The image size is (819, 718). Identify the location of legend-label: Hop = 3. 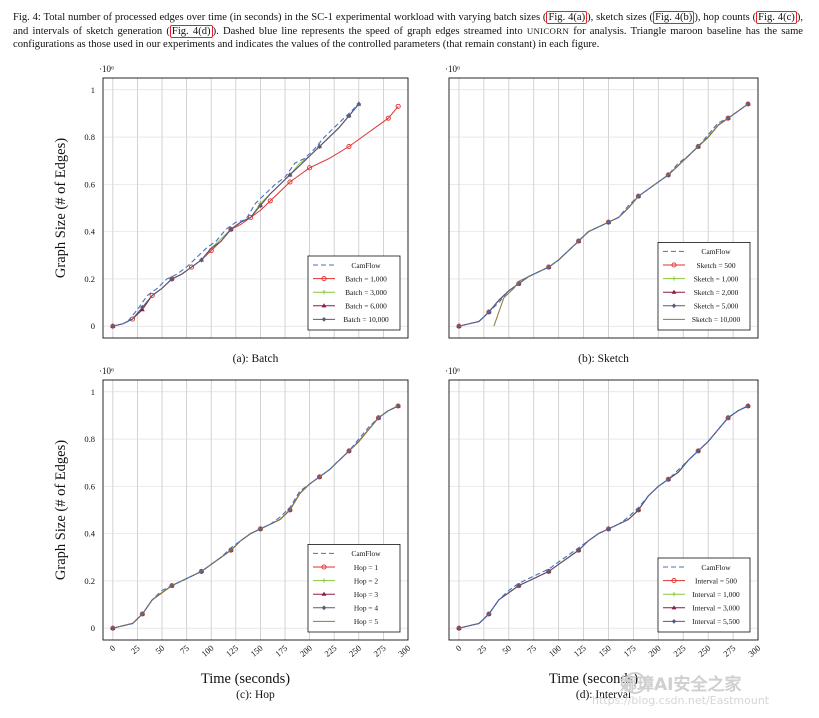
(366, 594).